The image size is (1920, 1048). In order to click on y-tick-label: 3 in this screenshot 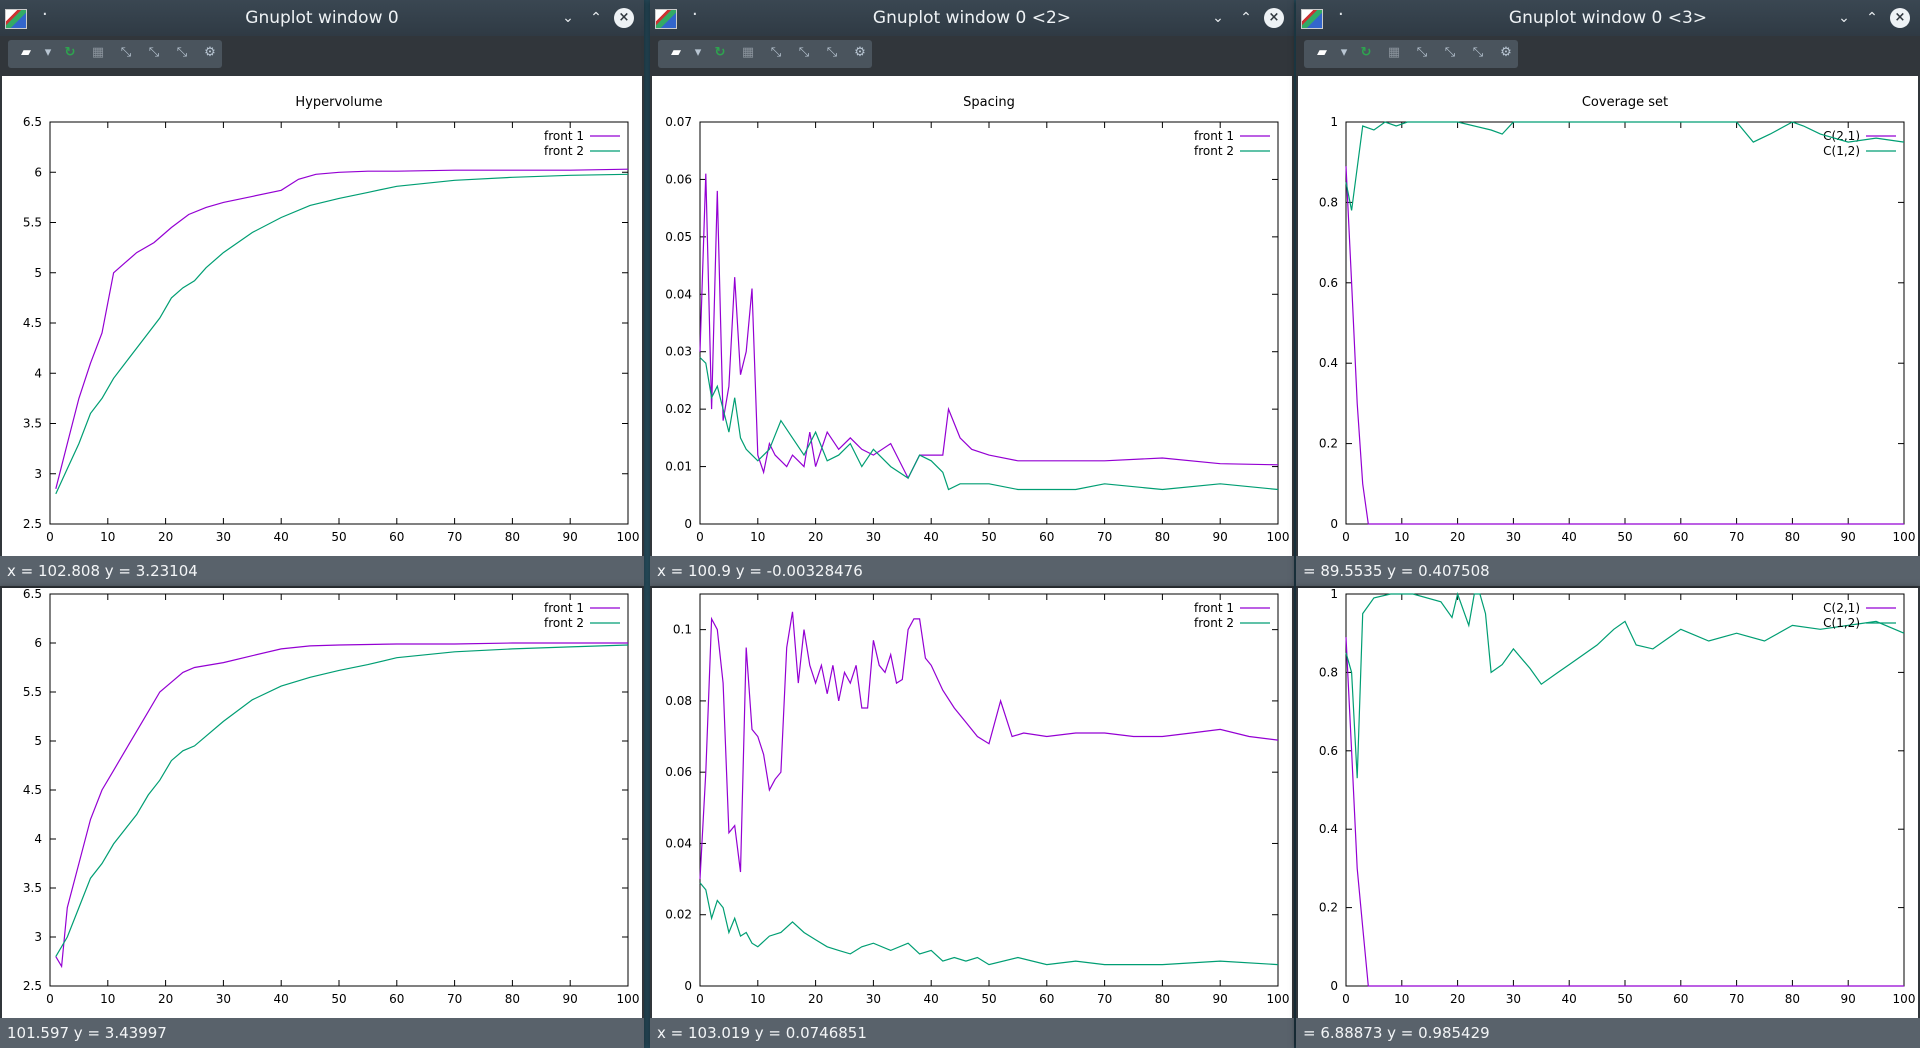, I will do `click(38, 937)`.